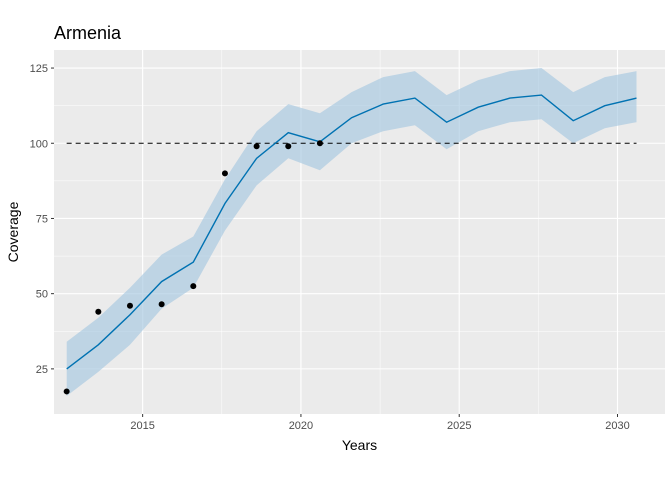  I want to click on x-axis-ticks: 2015 2020 2025 2030, so click(380, 423).